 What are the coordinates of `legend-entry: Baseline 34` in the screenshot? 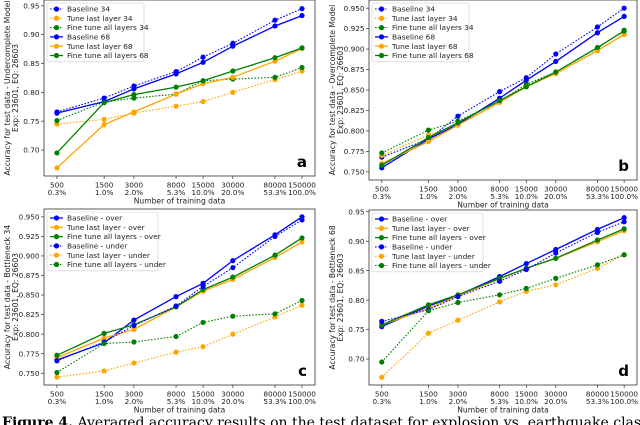 It's located at (88, 9).